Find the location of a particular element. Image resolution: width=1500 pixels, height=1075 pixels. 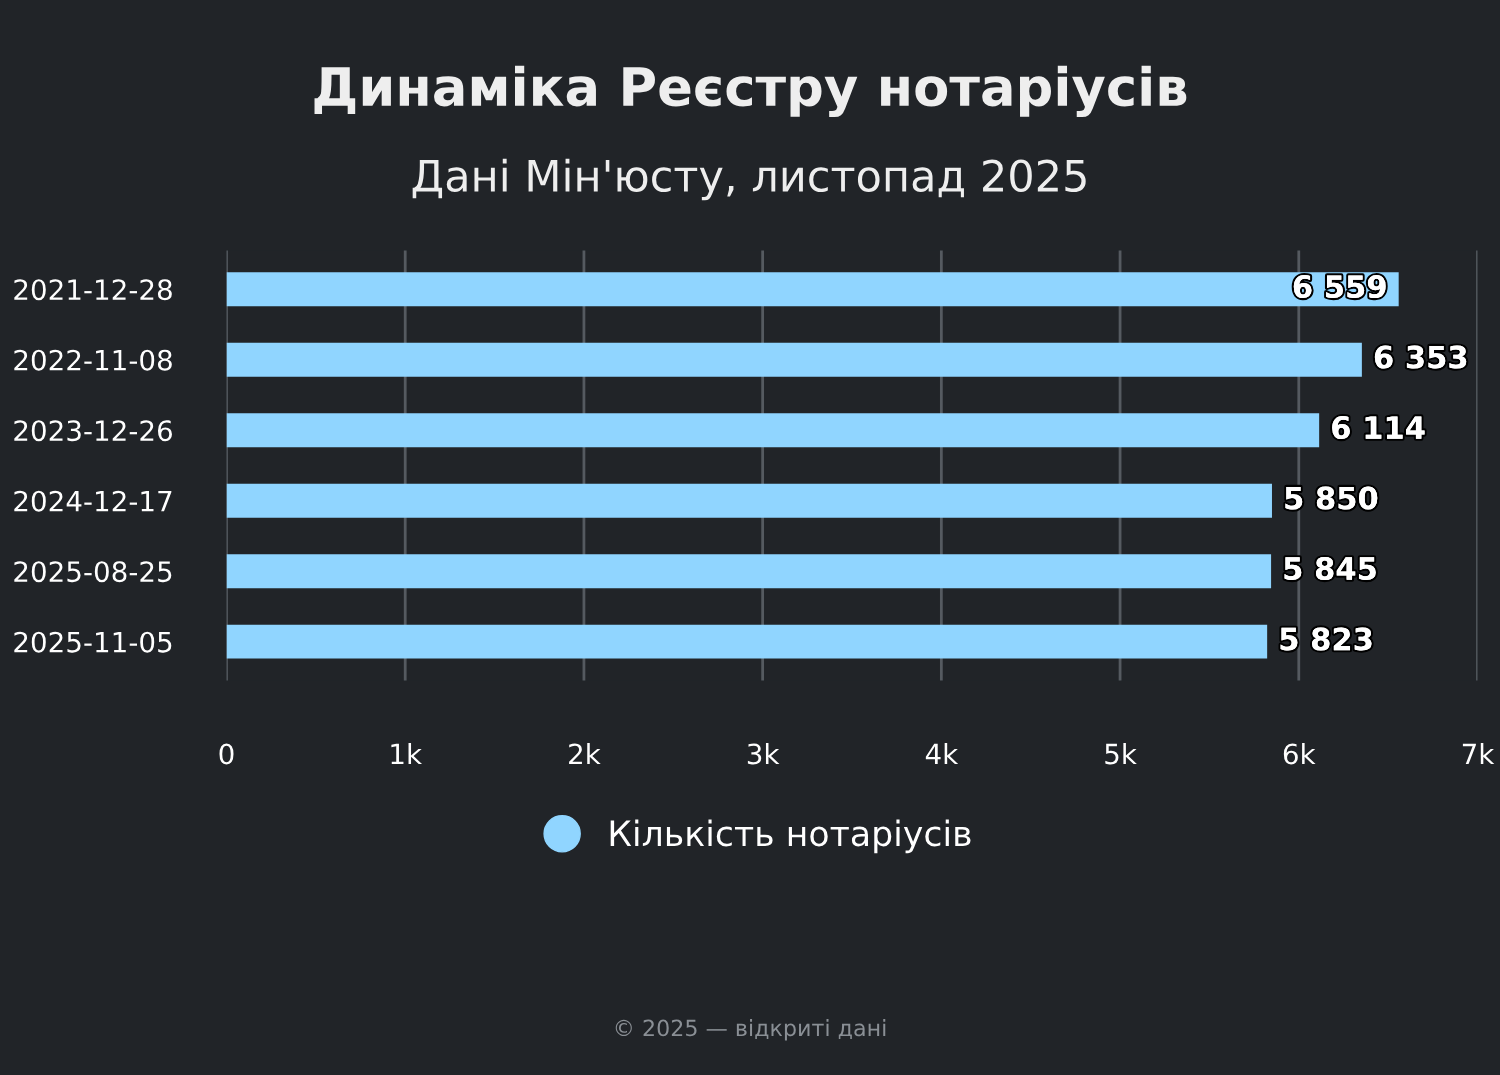

y-tick-label: 2023-12-26 is located at coordinates (93, 431).